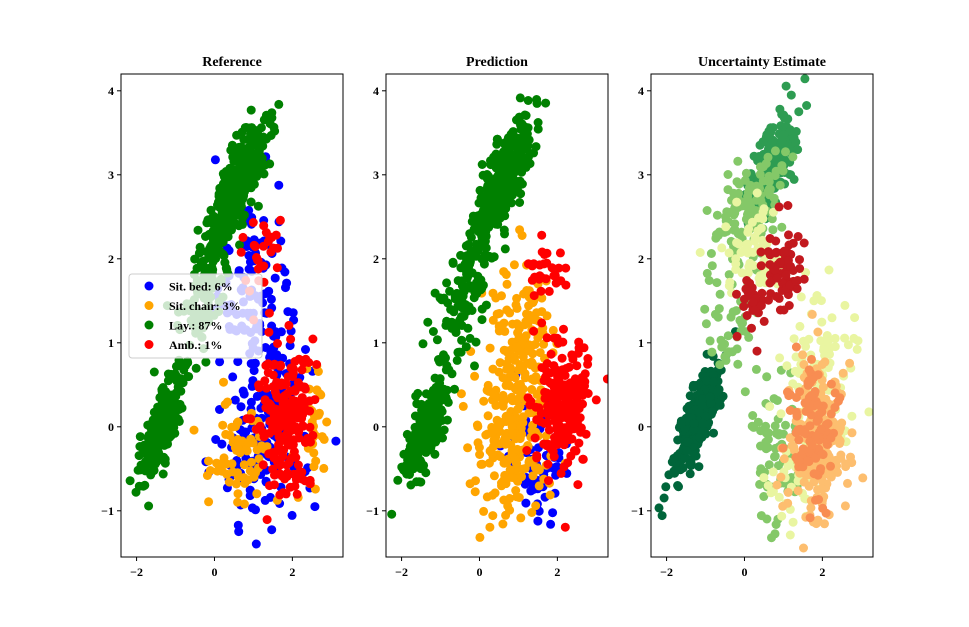 Image resolution: width=969 pixels, height=627 pixels. I want to click on chart-title: Reference, so click(232, 62).